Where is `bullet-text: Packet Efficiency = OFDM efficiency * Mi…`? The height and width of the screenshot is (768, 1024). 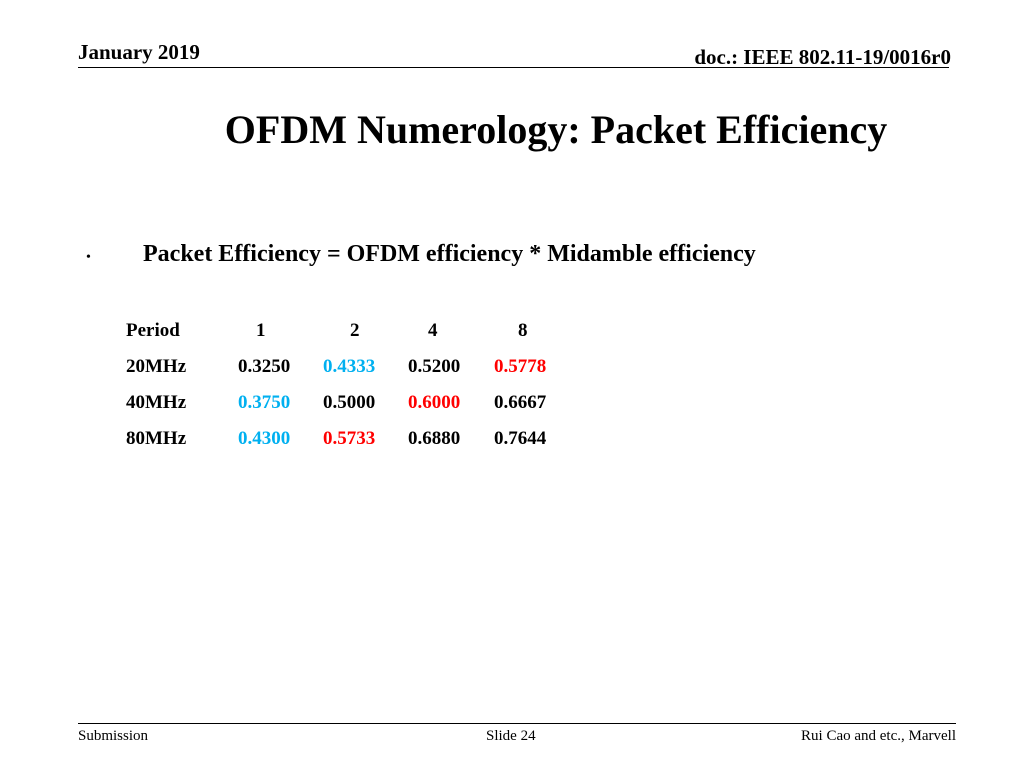 bullet-text: Packet Efficiency = OFDM efficiency * Mi… is located at coordinates (449, 254).